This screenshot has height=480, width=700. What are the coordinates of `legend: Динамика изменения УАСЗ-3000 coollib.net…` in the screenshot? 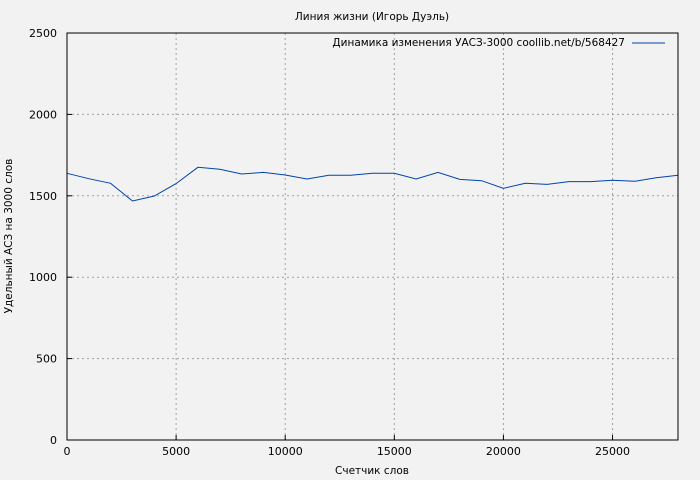 It's located at (498, 43).